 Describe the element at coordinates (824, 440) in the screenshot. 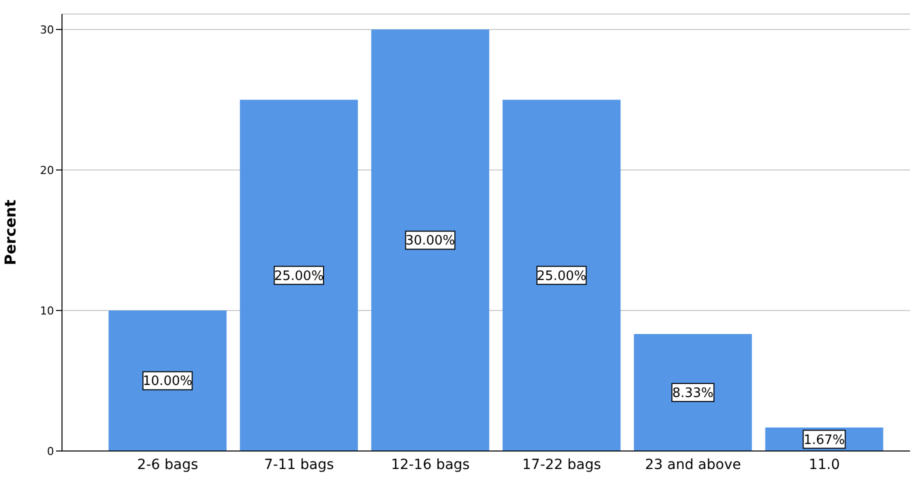

I see `data-label: 1.67%` at that location.